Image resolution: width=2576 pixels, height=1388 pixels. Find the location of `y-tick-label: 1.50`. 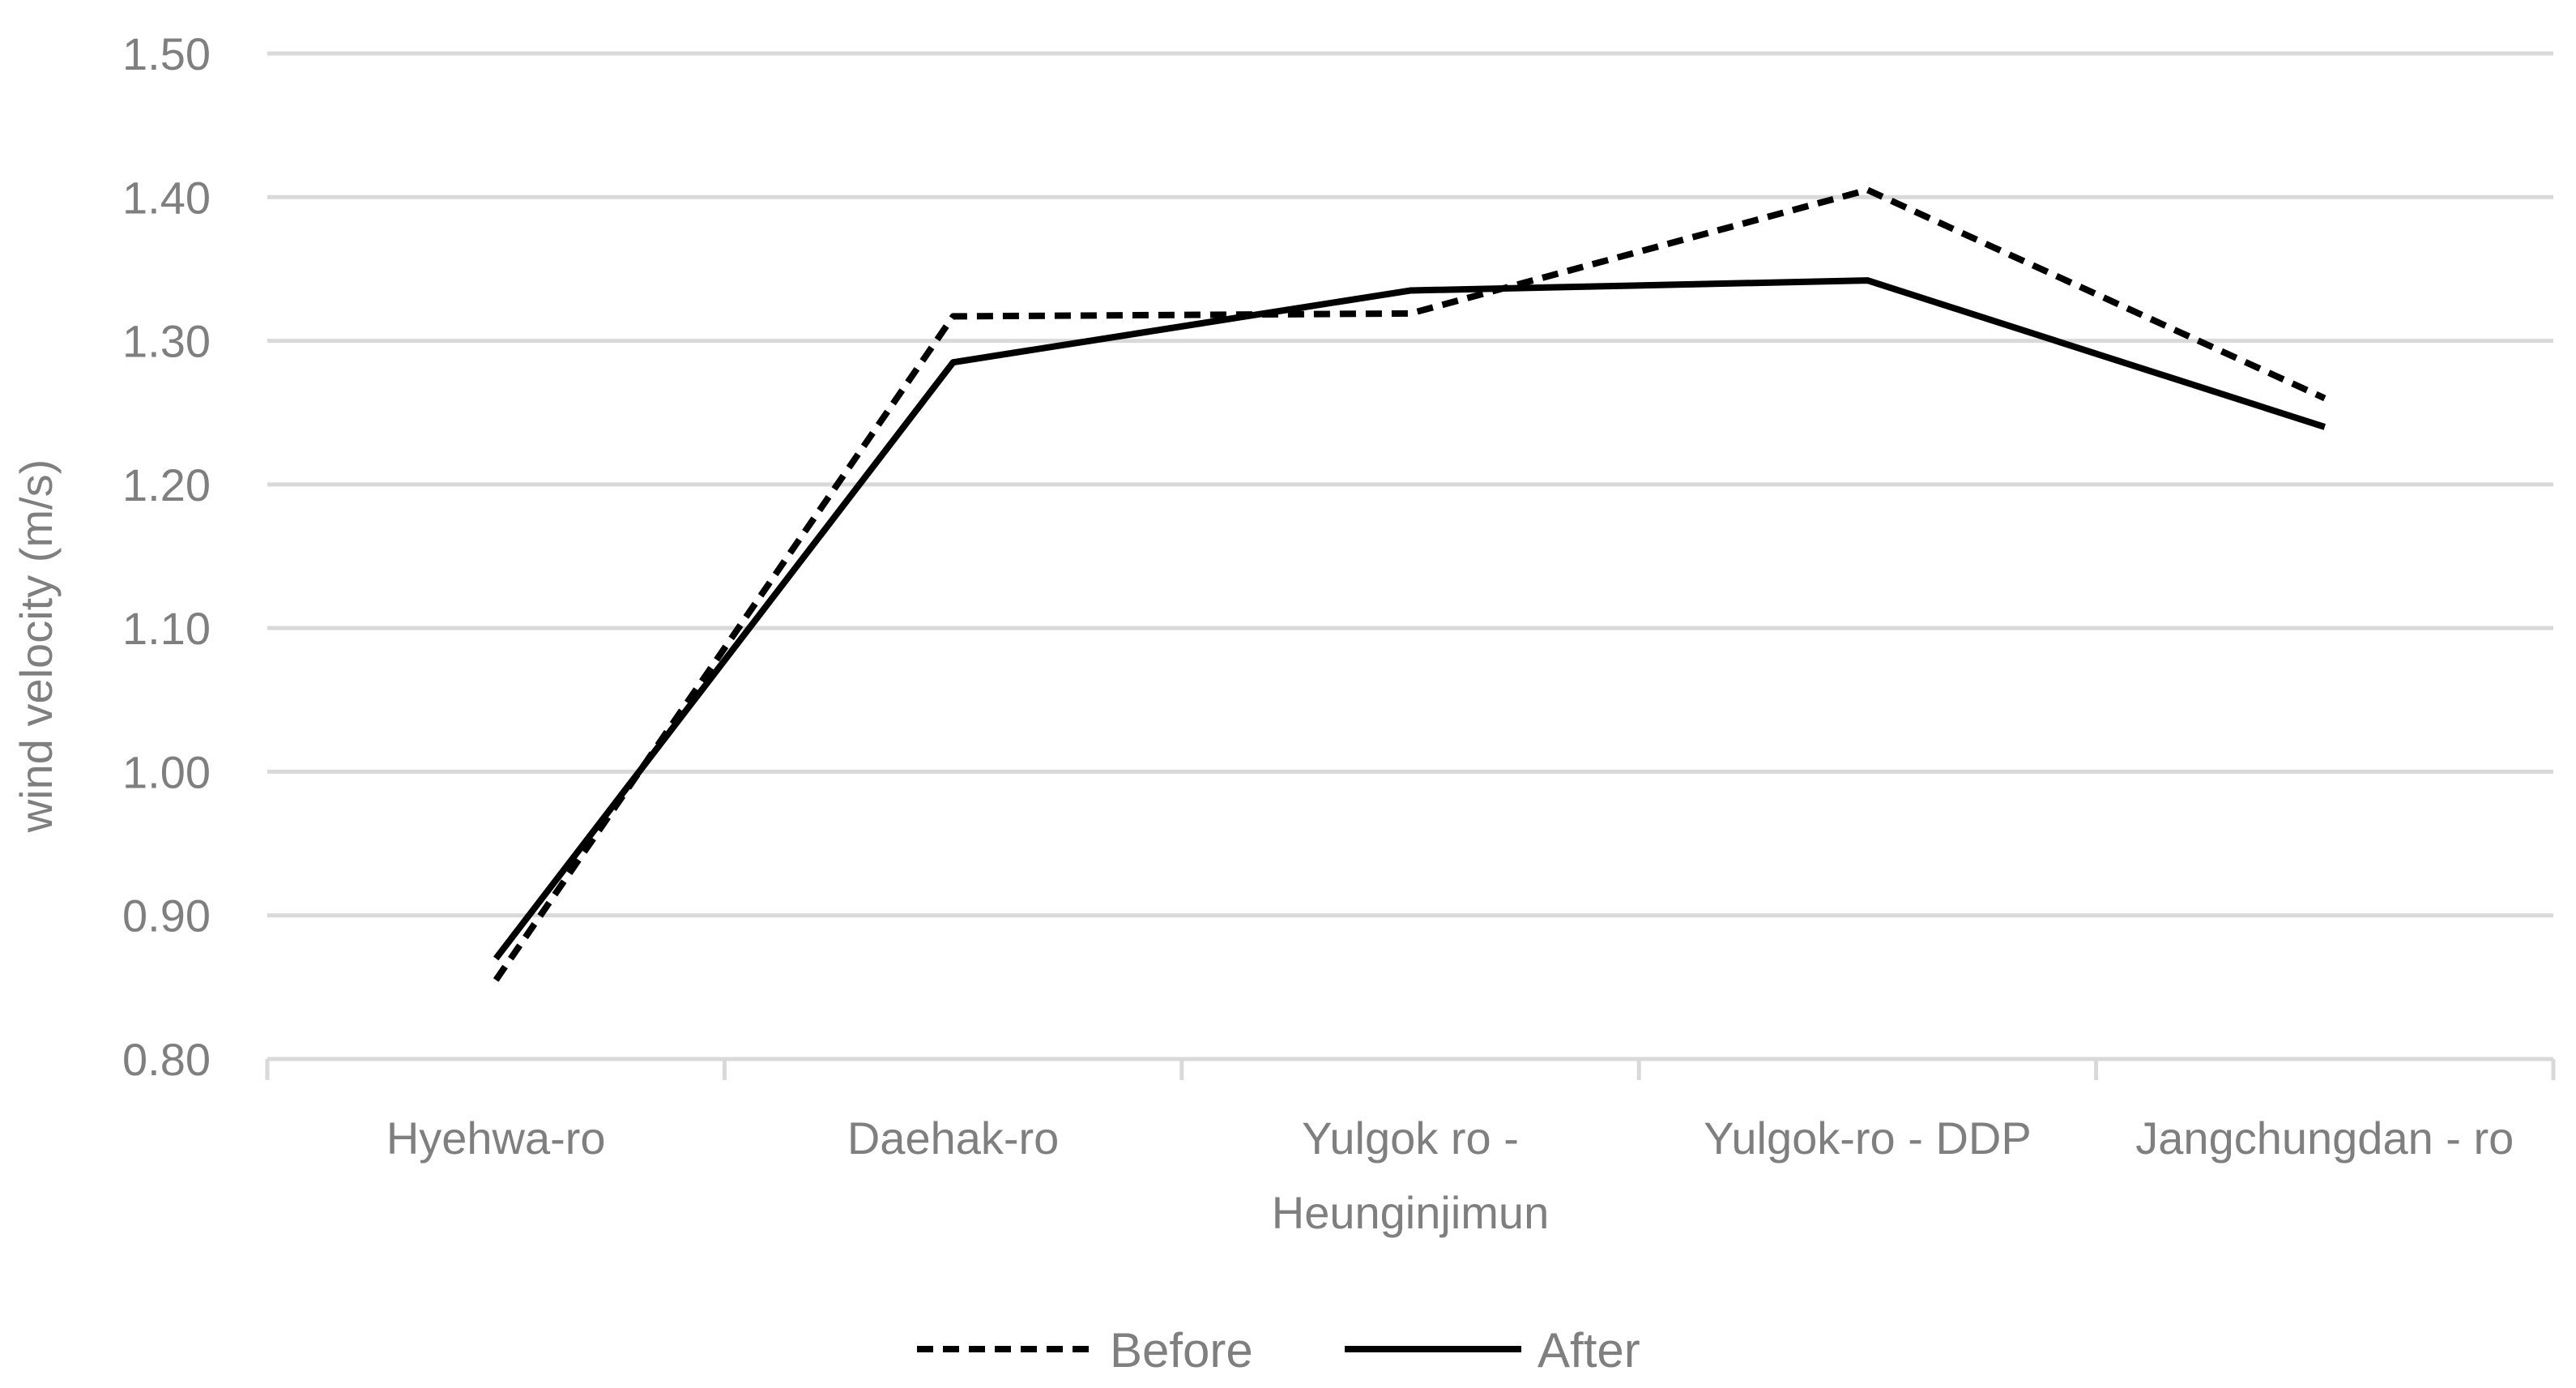

y-tick-label: 1.50 is located at coordinates (166, 54).